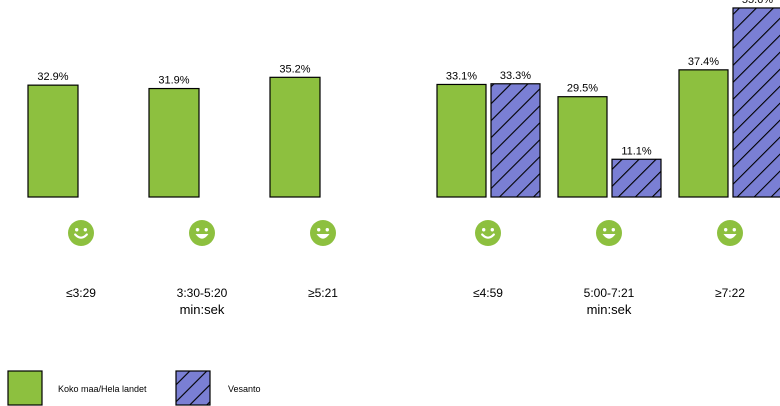 Image resolution: width=780 pixels, height=406 pixels. I want to click on data-label: 29.5%, so click(582, 89).